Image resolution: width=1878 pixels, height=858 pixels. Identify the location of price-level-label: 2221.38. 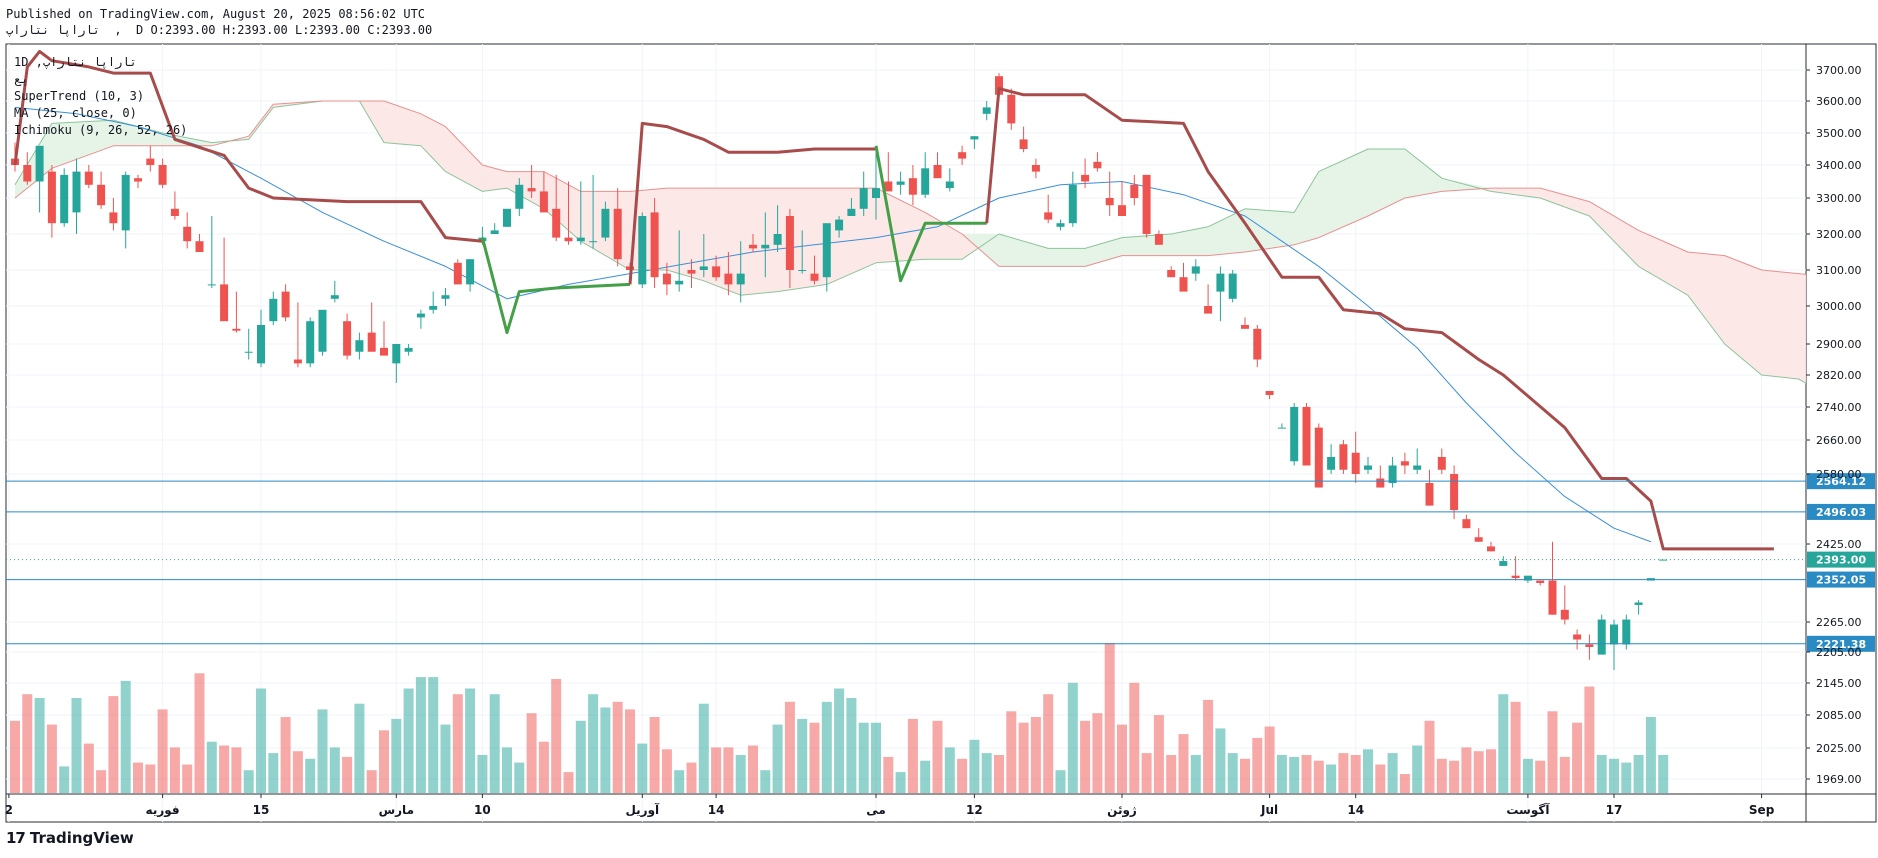
(1841, 644).